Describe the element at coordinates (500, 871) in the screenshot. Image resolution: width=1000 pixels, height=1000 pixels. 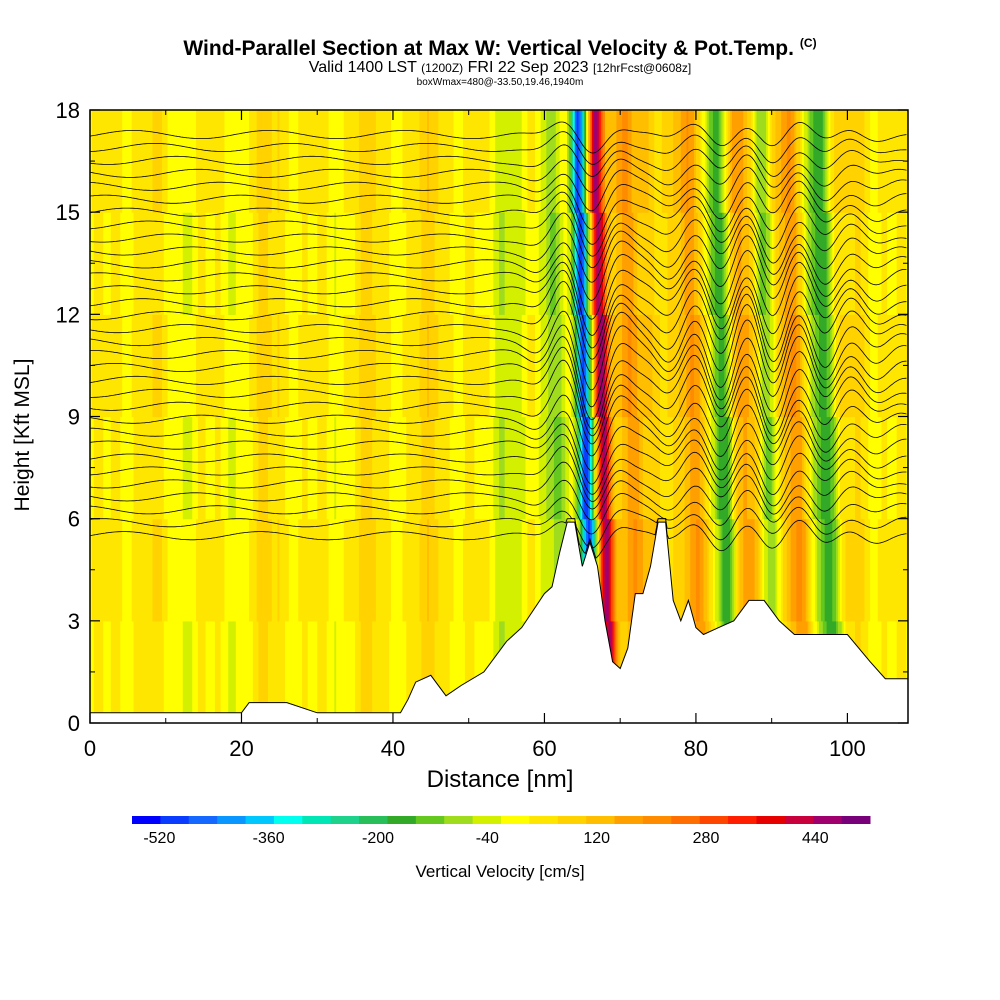
I see `colorbar-title: Vertical Velocity [cm/s]` at that location.